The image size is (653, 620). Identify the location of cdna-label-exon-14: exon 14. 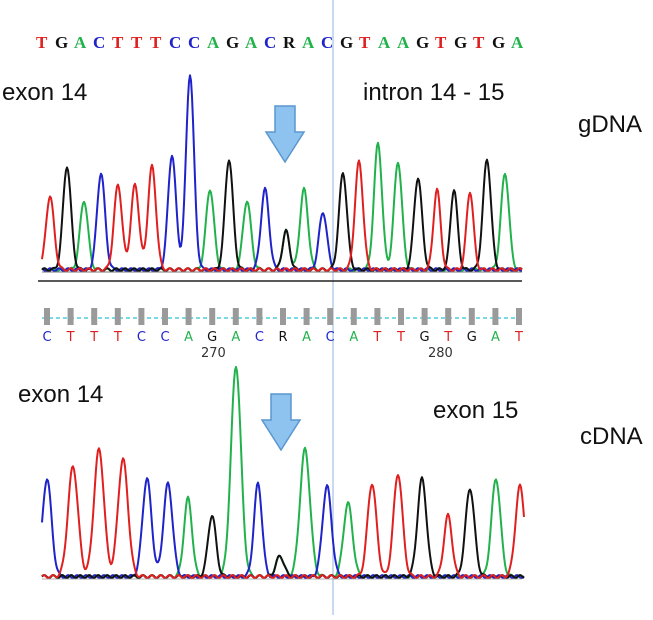
(60, 394).